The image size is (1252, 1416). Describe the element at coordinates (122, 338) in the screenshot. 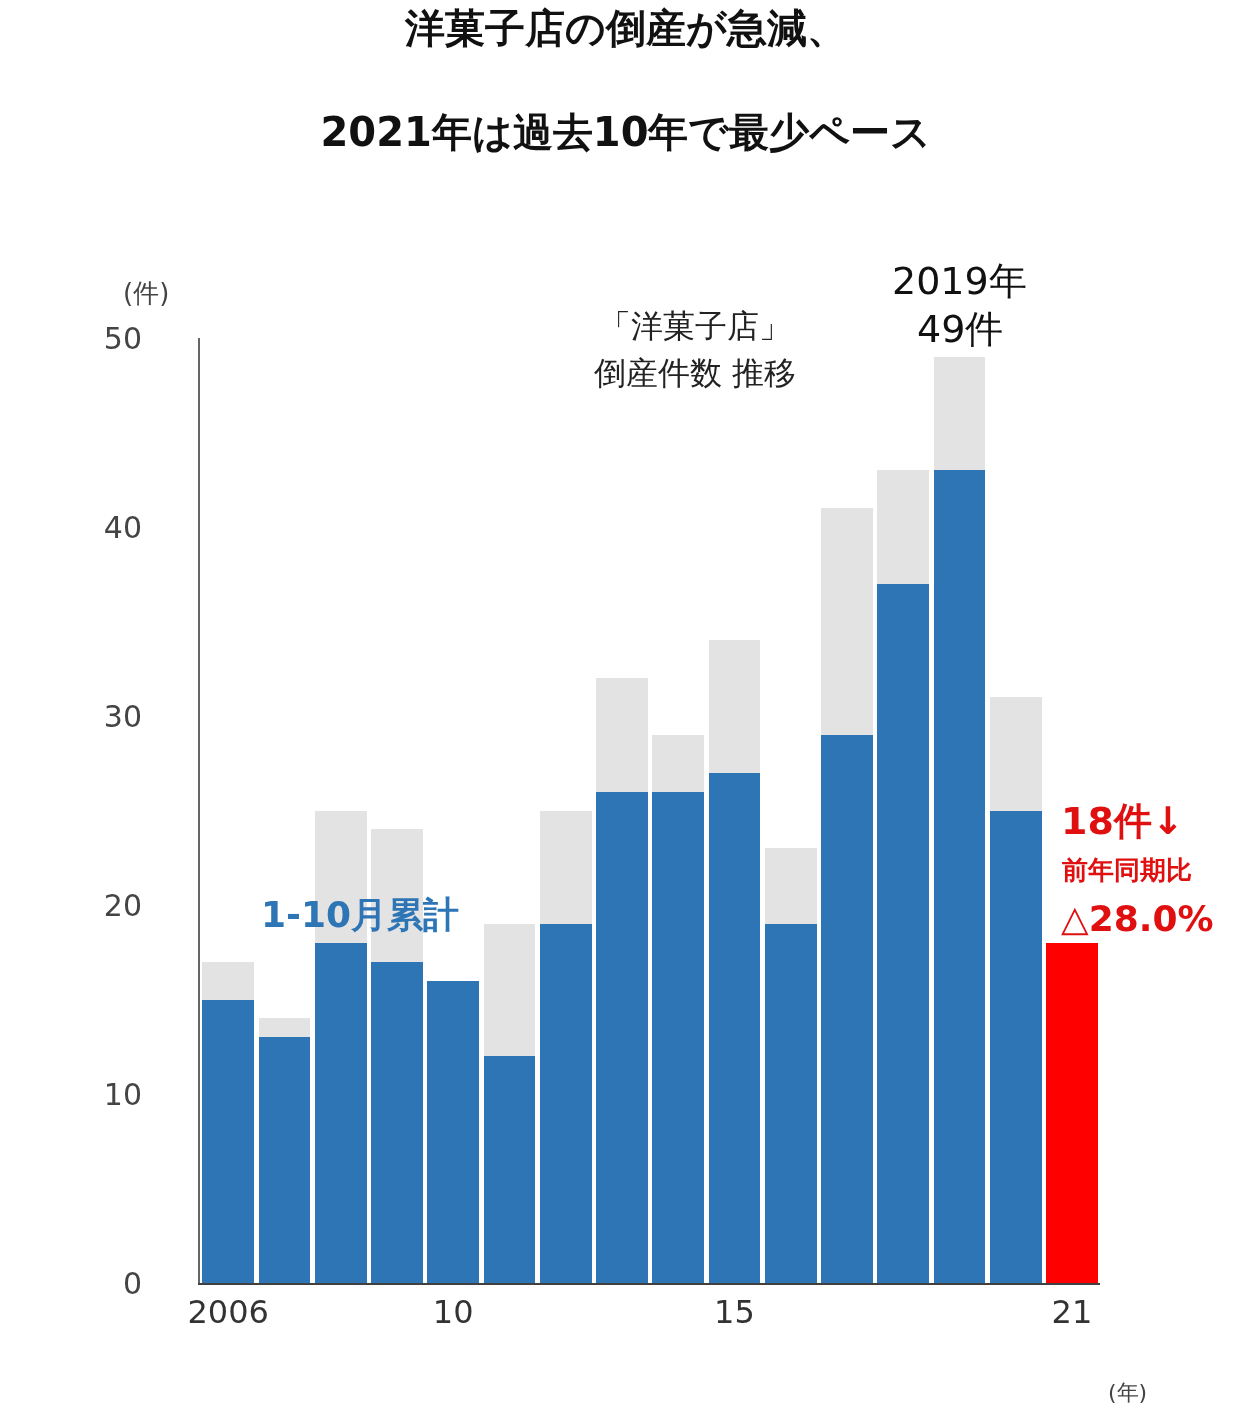

I see `y-tick-label: 50` at that location.